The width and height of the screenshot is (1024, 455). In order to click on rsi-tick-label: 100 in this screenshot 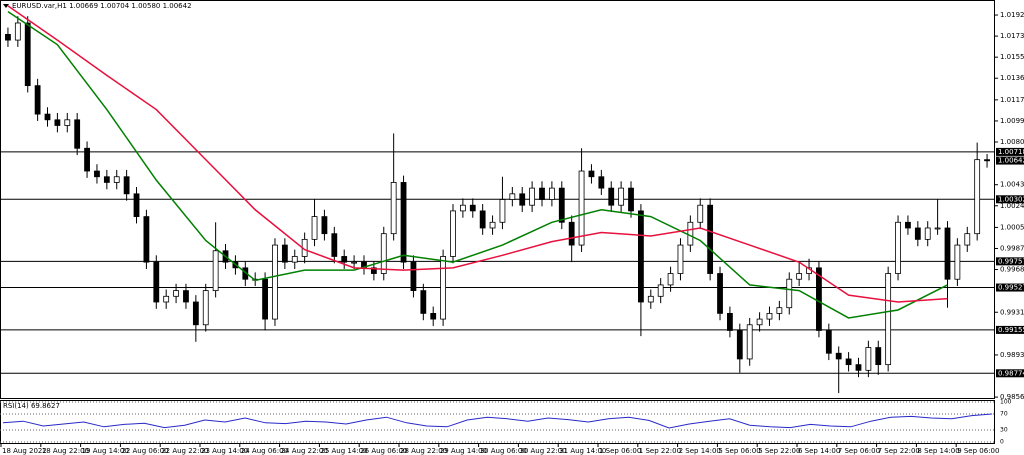, I will do `click(1006, 402)`.